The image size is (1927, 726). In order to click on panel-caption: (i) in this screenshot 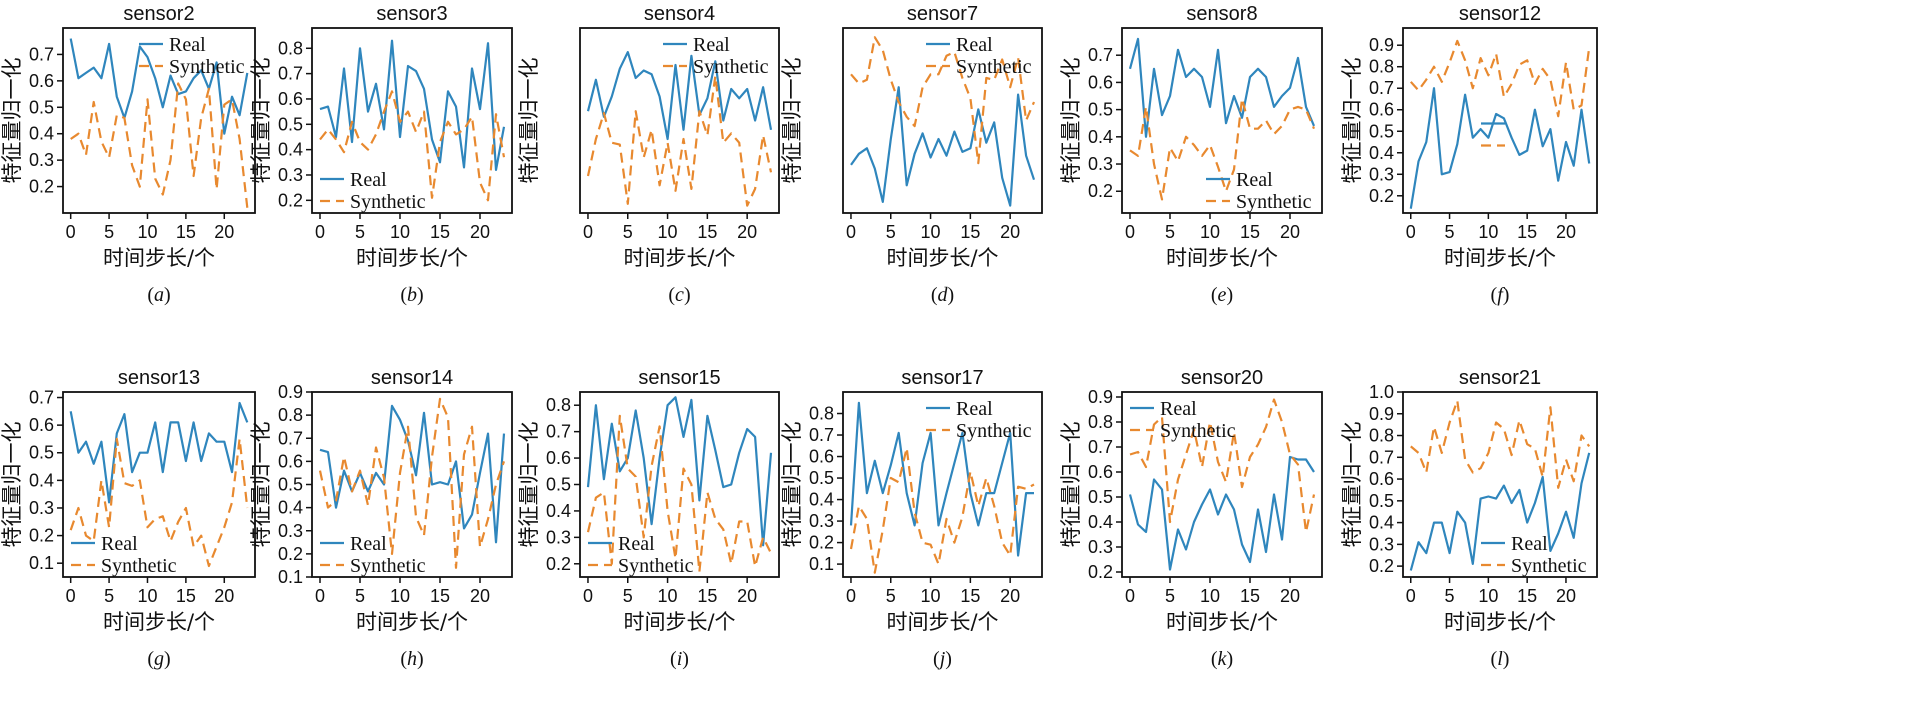, I will do `click(679, 659)`.